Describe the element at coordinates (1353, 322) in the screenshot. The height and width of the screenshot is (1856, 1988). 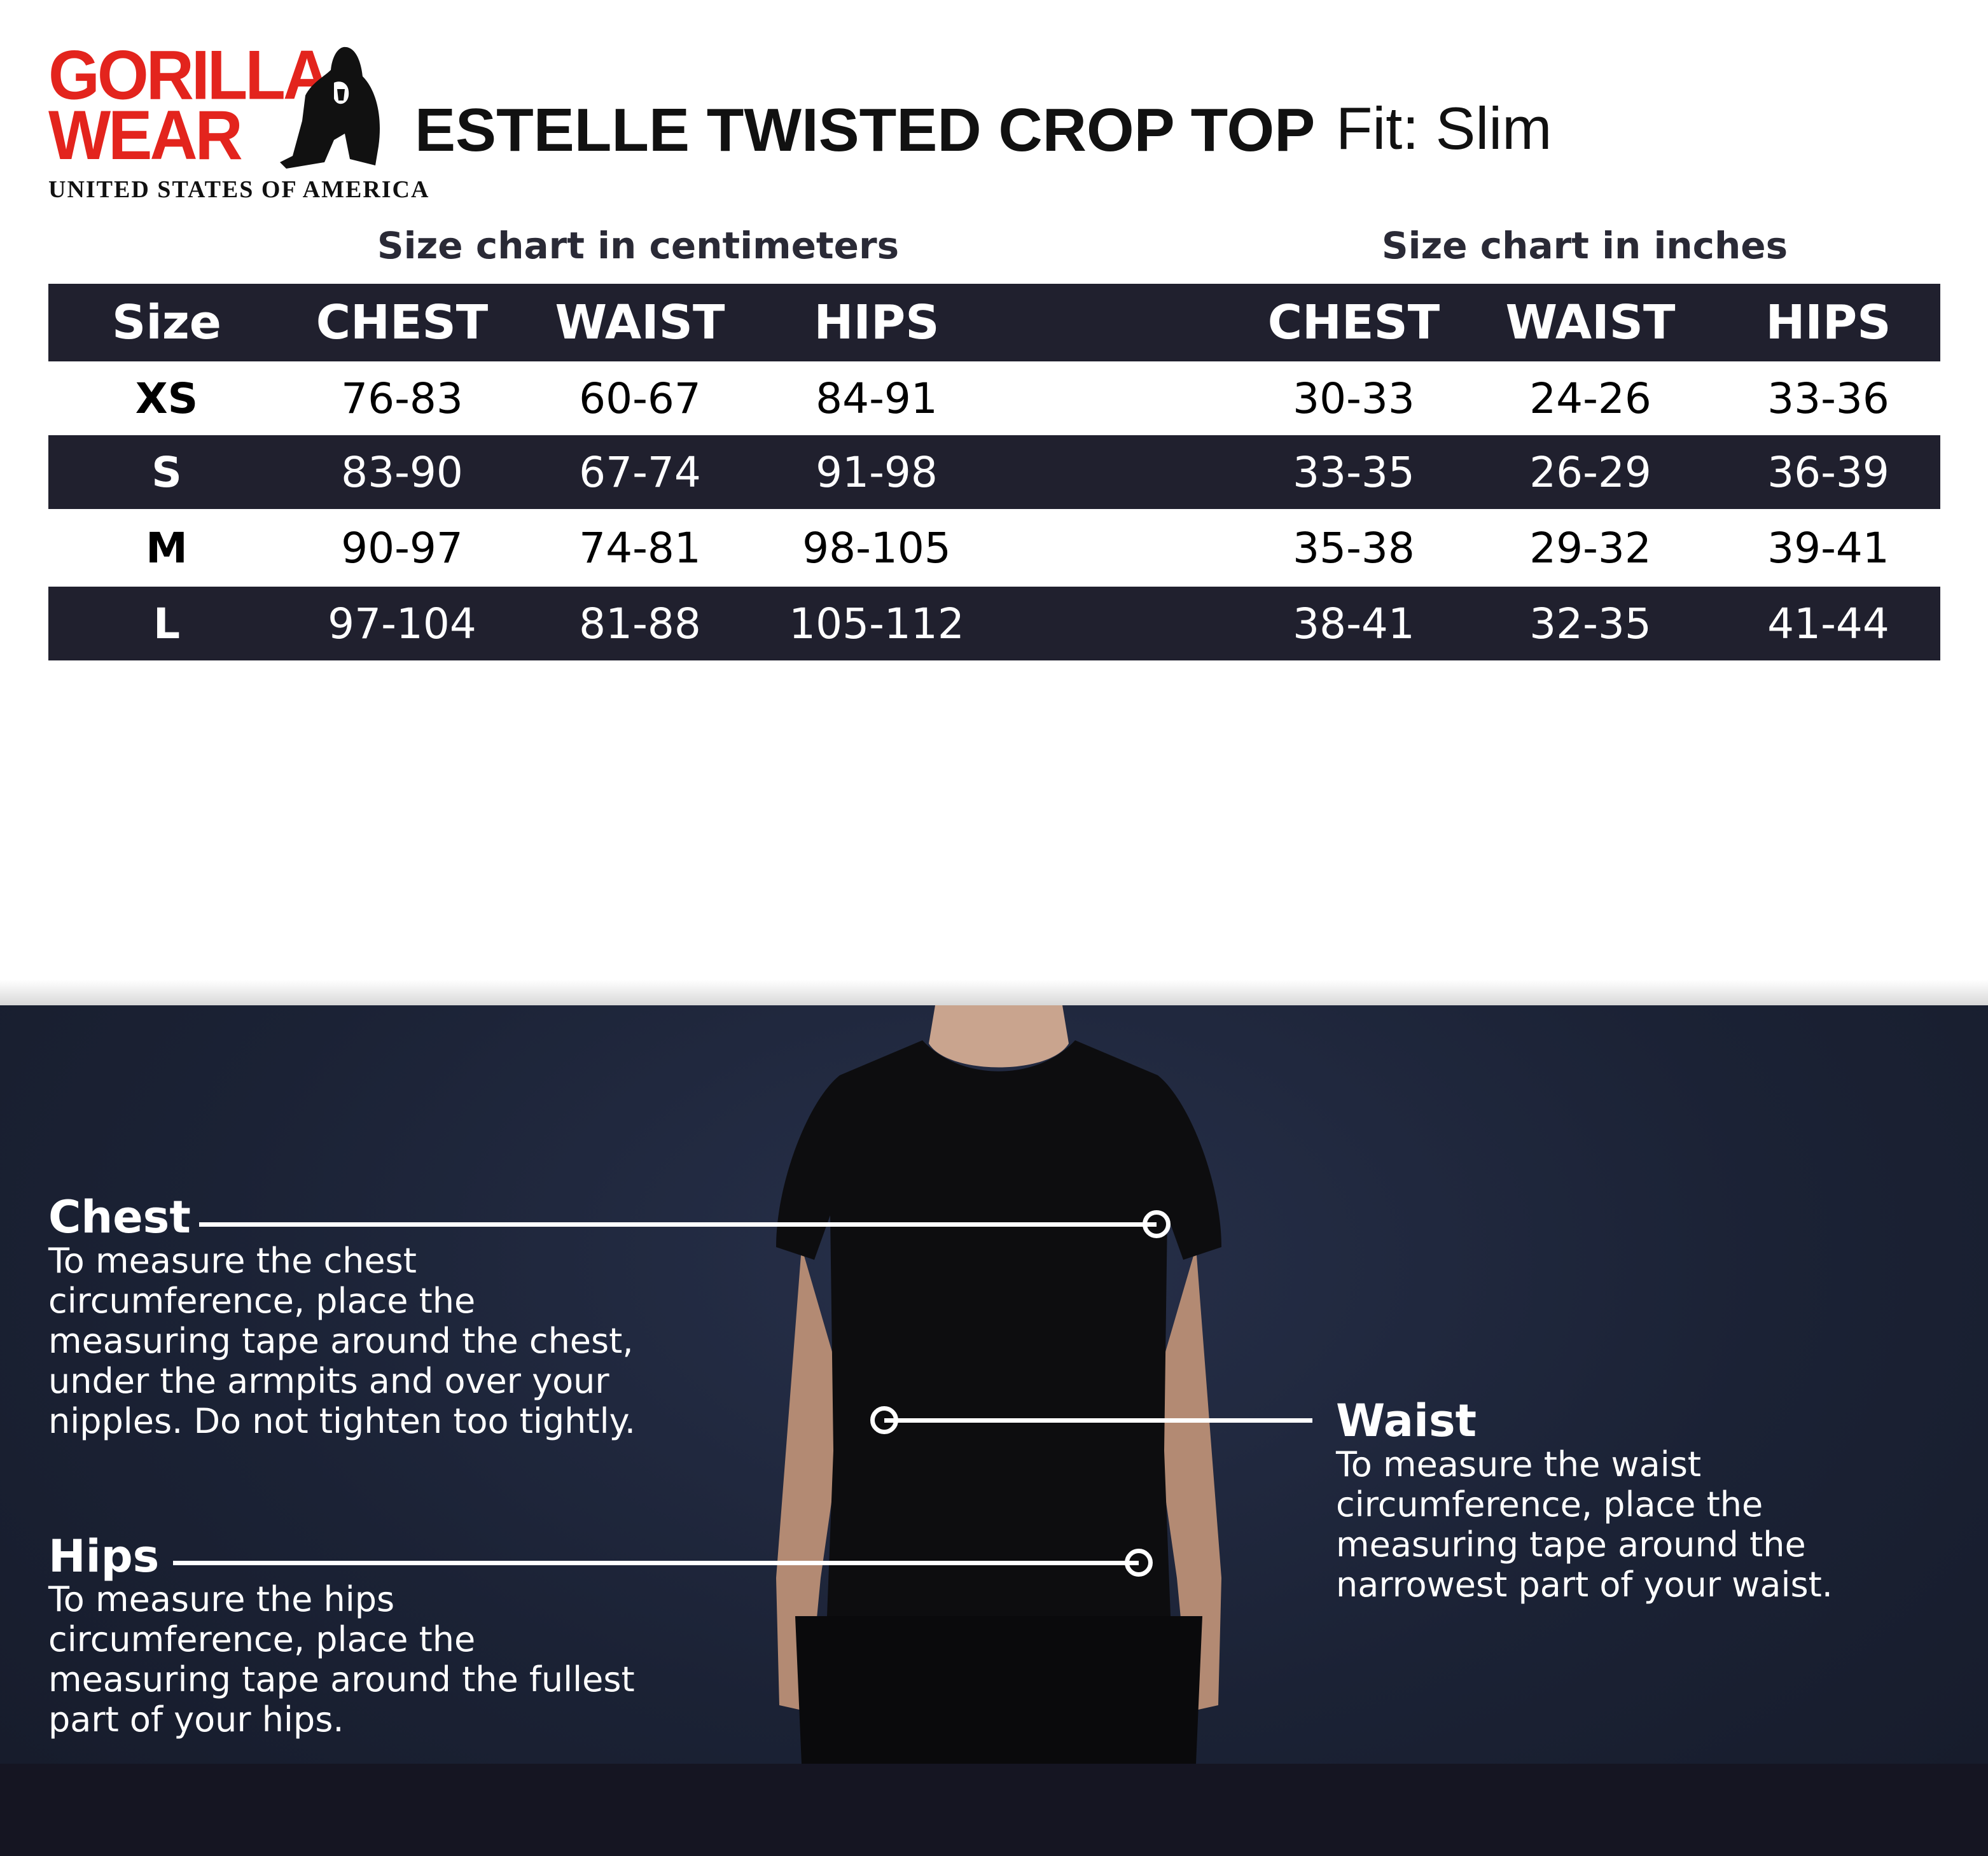
I see `header-chest-in: CHEST` at that location.